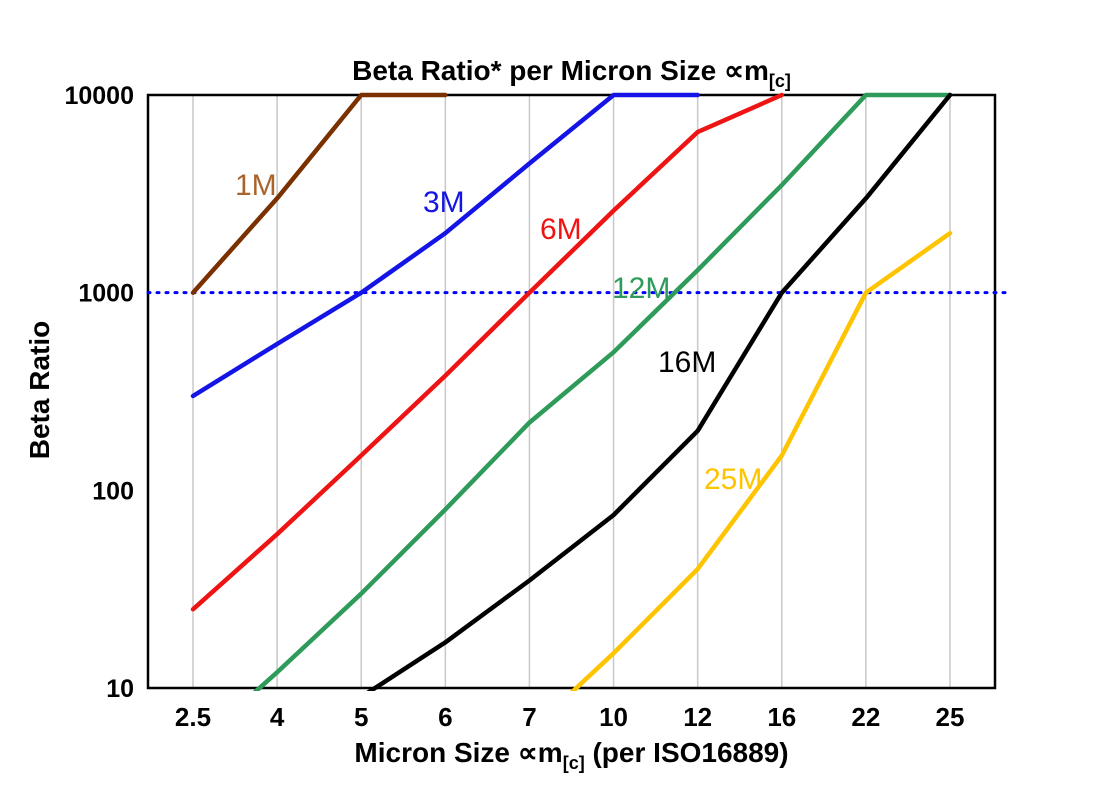  I want to click on y-tick-10000: 10000, so click(99, 96).